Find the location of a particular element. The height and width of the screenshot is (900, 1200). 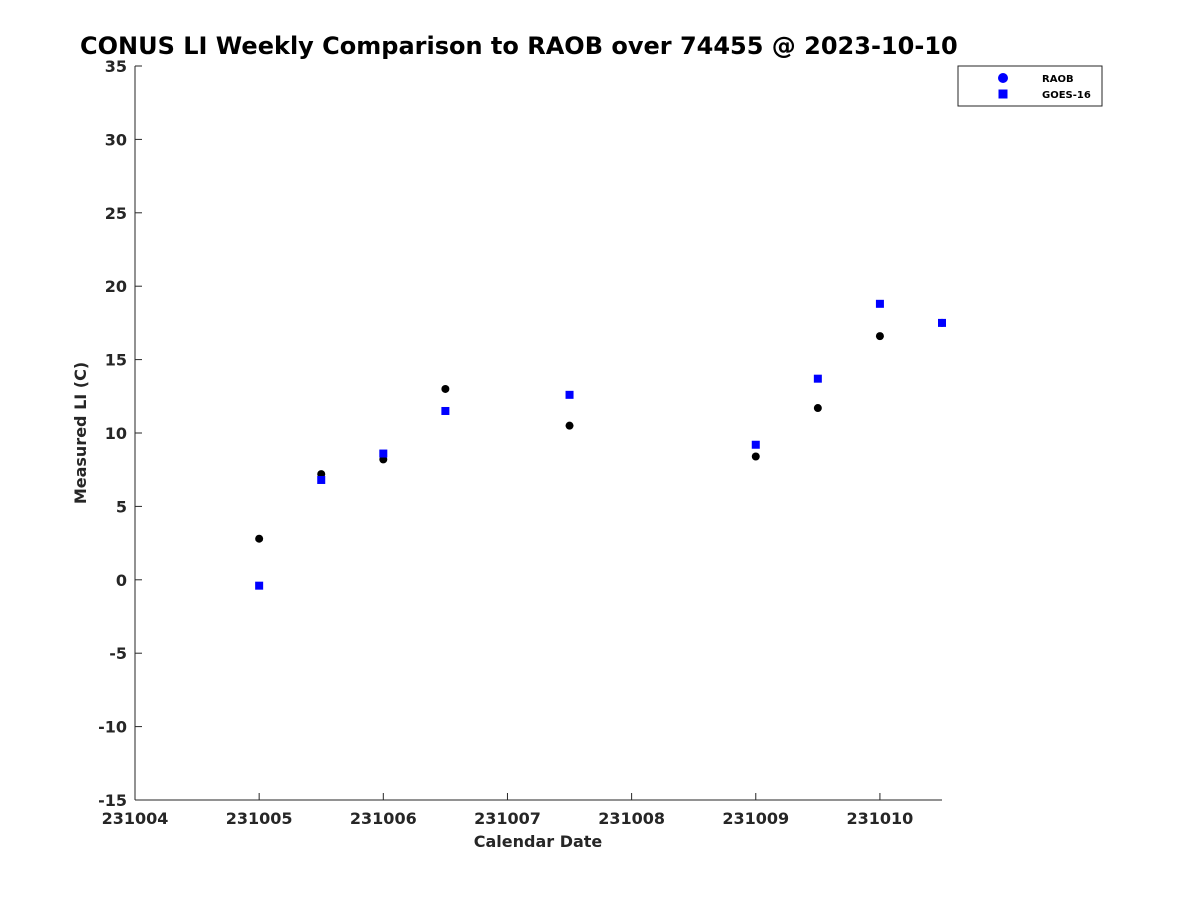

y-ticks: -15 -10 -5 0 5 10 15 20 25 30 35 is located at coordinates (120, 433).